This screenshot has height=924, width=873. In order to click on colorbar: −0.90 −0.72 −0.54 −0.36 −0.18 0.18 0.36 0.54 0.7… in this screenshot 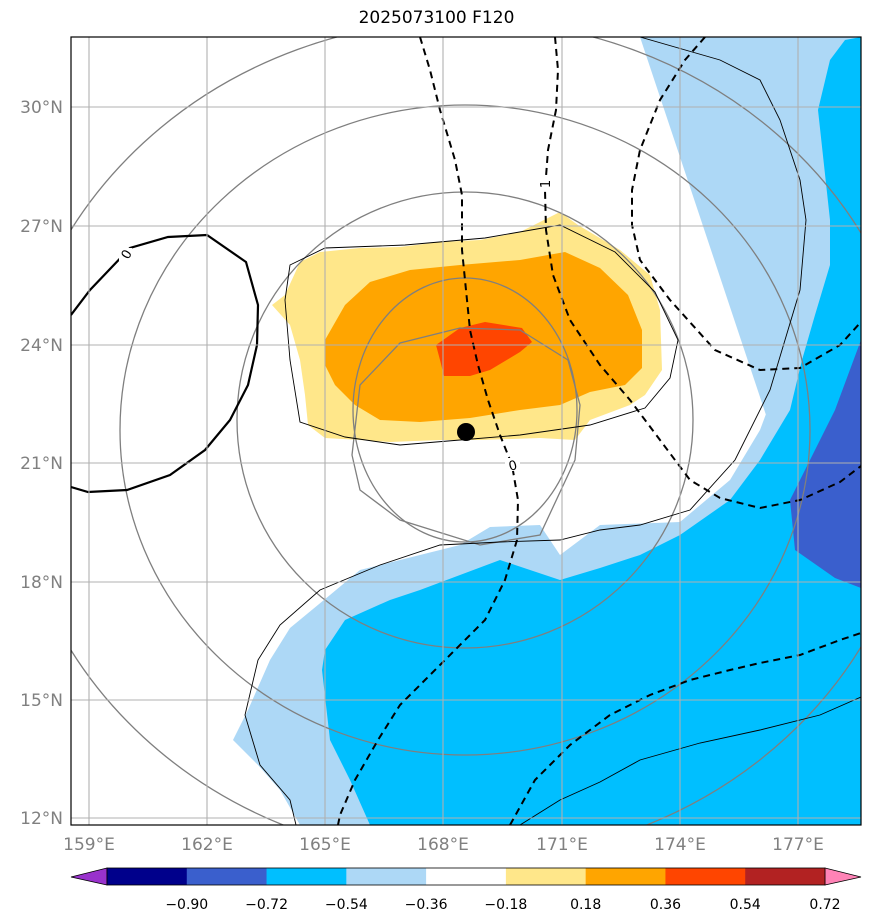, I will do `click(466, 890)`.